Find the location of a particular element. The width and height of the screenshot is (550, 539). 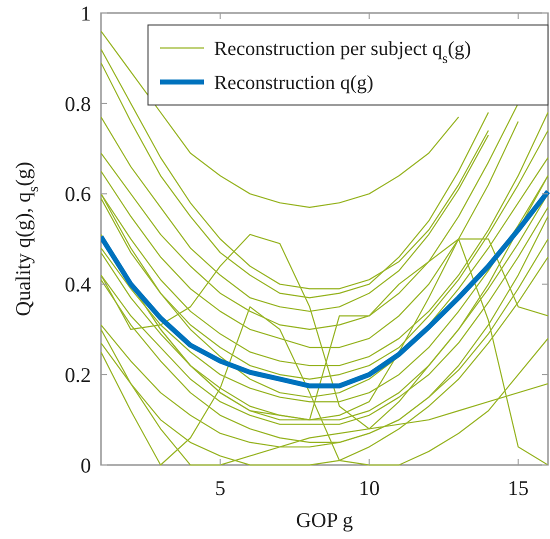

x-axis-title: GOP g is located at coordinates (325, 520).